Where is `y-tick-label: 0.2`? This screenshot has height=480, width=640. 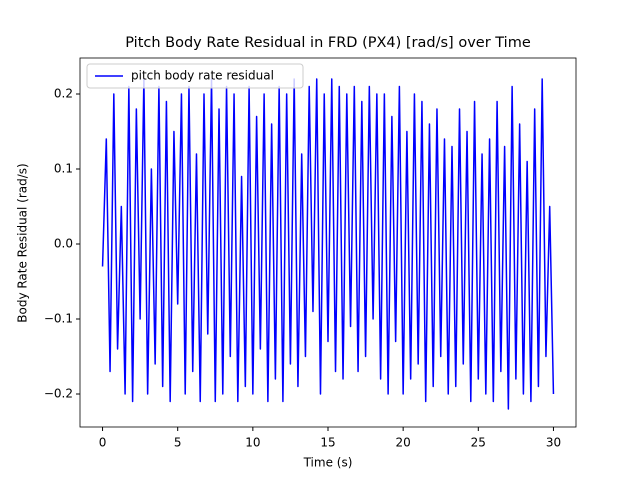
y-tick-label: 0.2 is located at coordinates (63, 94).